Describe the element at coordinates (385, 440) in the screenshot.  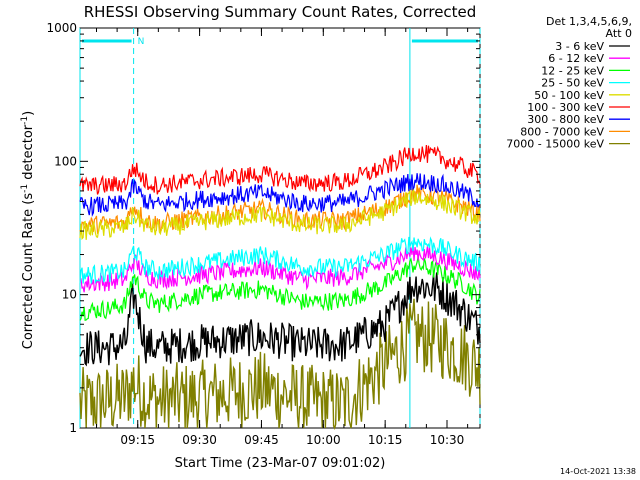
I see `x-tick-label: 10:15` at that location.